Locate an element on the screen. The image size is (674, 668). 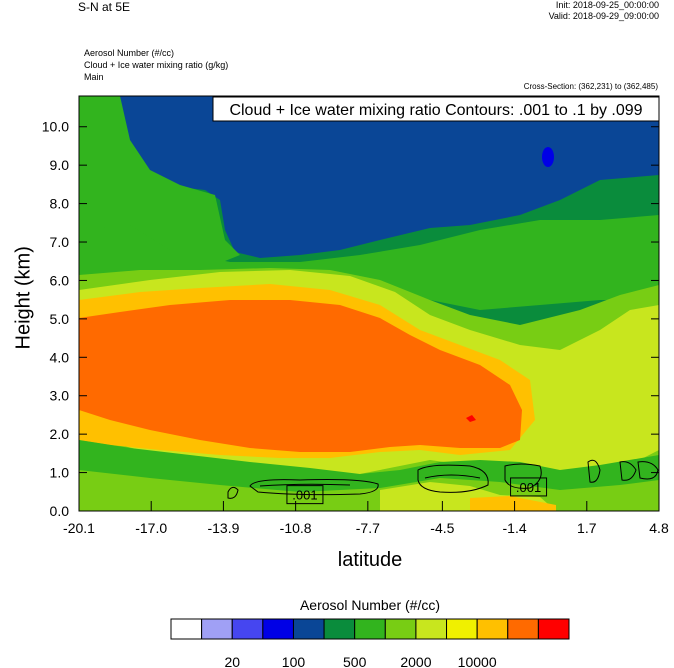
x-tick-label: -10.8 is located at coordinates (296, 528).